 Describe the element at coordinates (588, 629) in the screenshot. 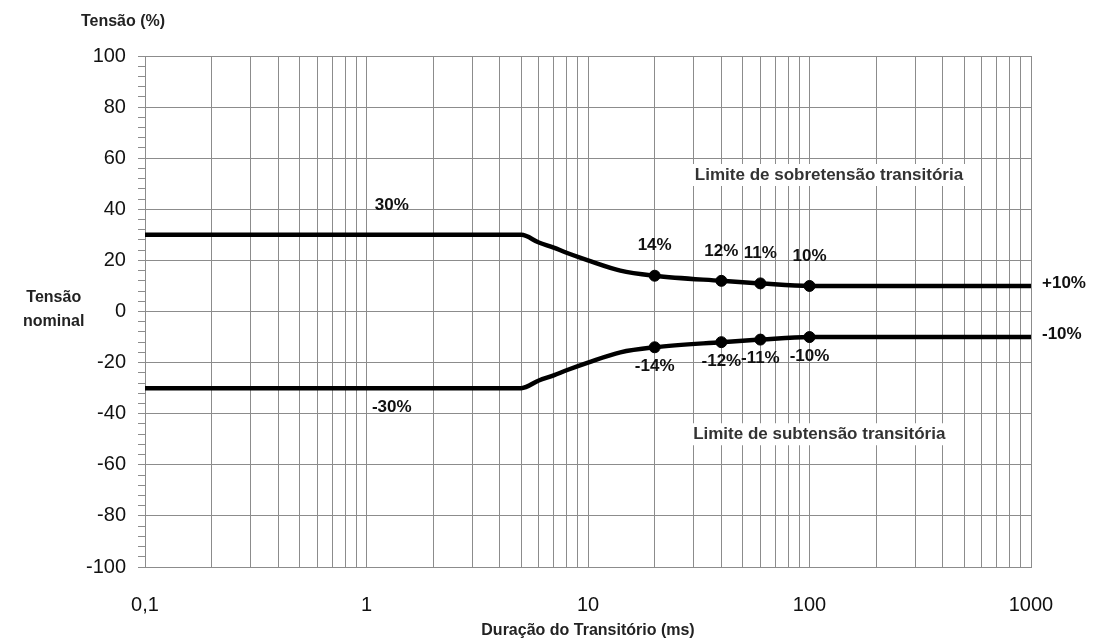

I see `x-axis-title: Duração do Transitório (ms)` at that location.